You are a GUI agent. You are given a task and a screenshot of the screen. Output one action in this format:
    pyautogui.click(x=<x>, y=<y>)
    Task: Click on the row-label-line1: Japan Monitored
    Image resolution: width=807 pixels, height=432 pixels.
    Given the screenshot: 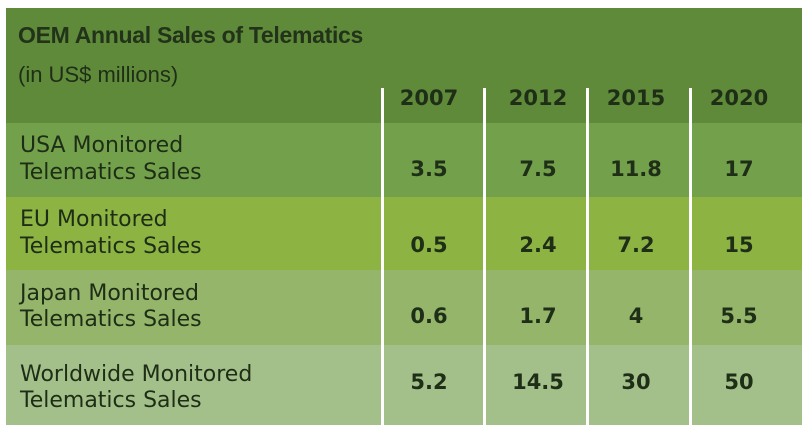 What is the action you would take?
    pyautogui.click(x=109, y=293)
    